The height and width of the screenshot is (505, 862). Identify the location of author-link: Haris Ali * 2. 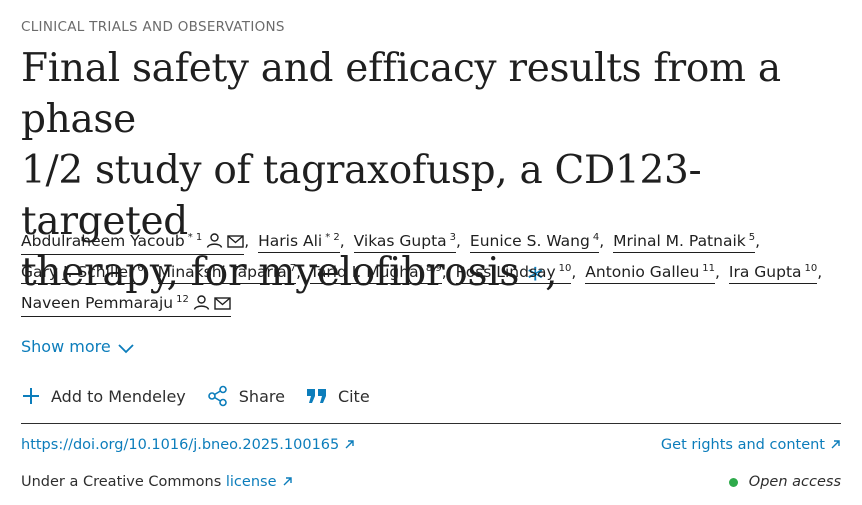
(299, 240).